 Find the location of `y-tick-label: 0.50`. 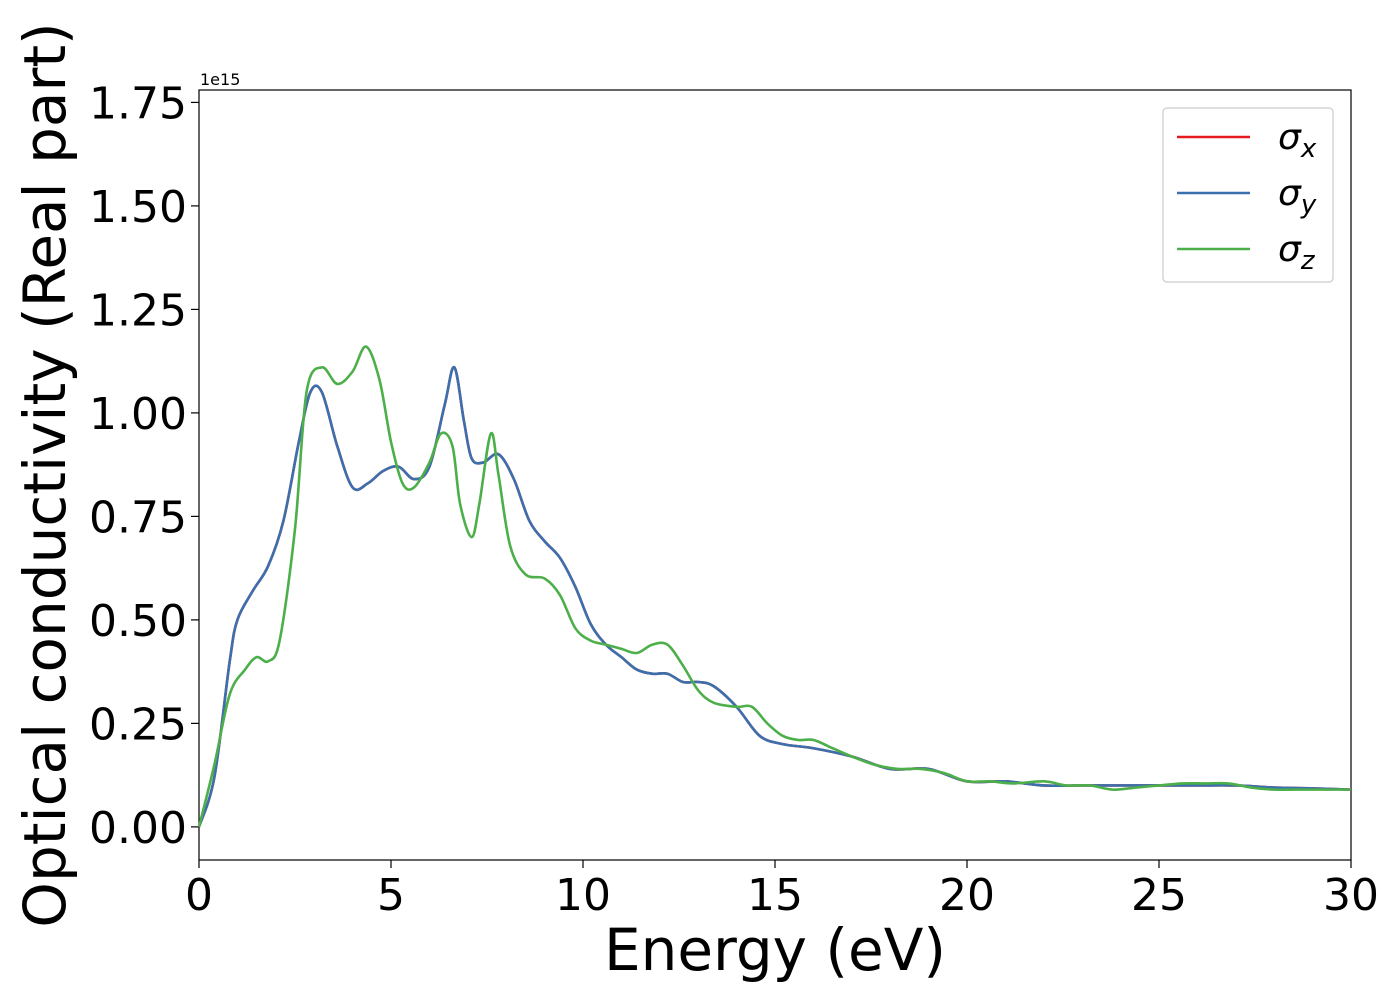

y-tick-label: 0.50 is located at coordinates (138, 621).